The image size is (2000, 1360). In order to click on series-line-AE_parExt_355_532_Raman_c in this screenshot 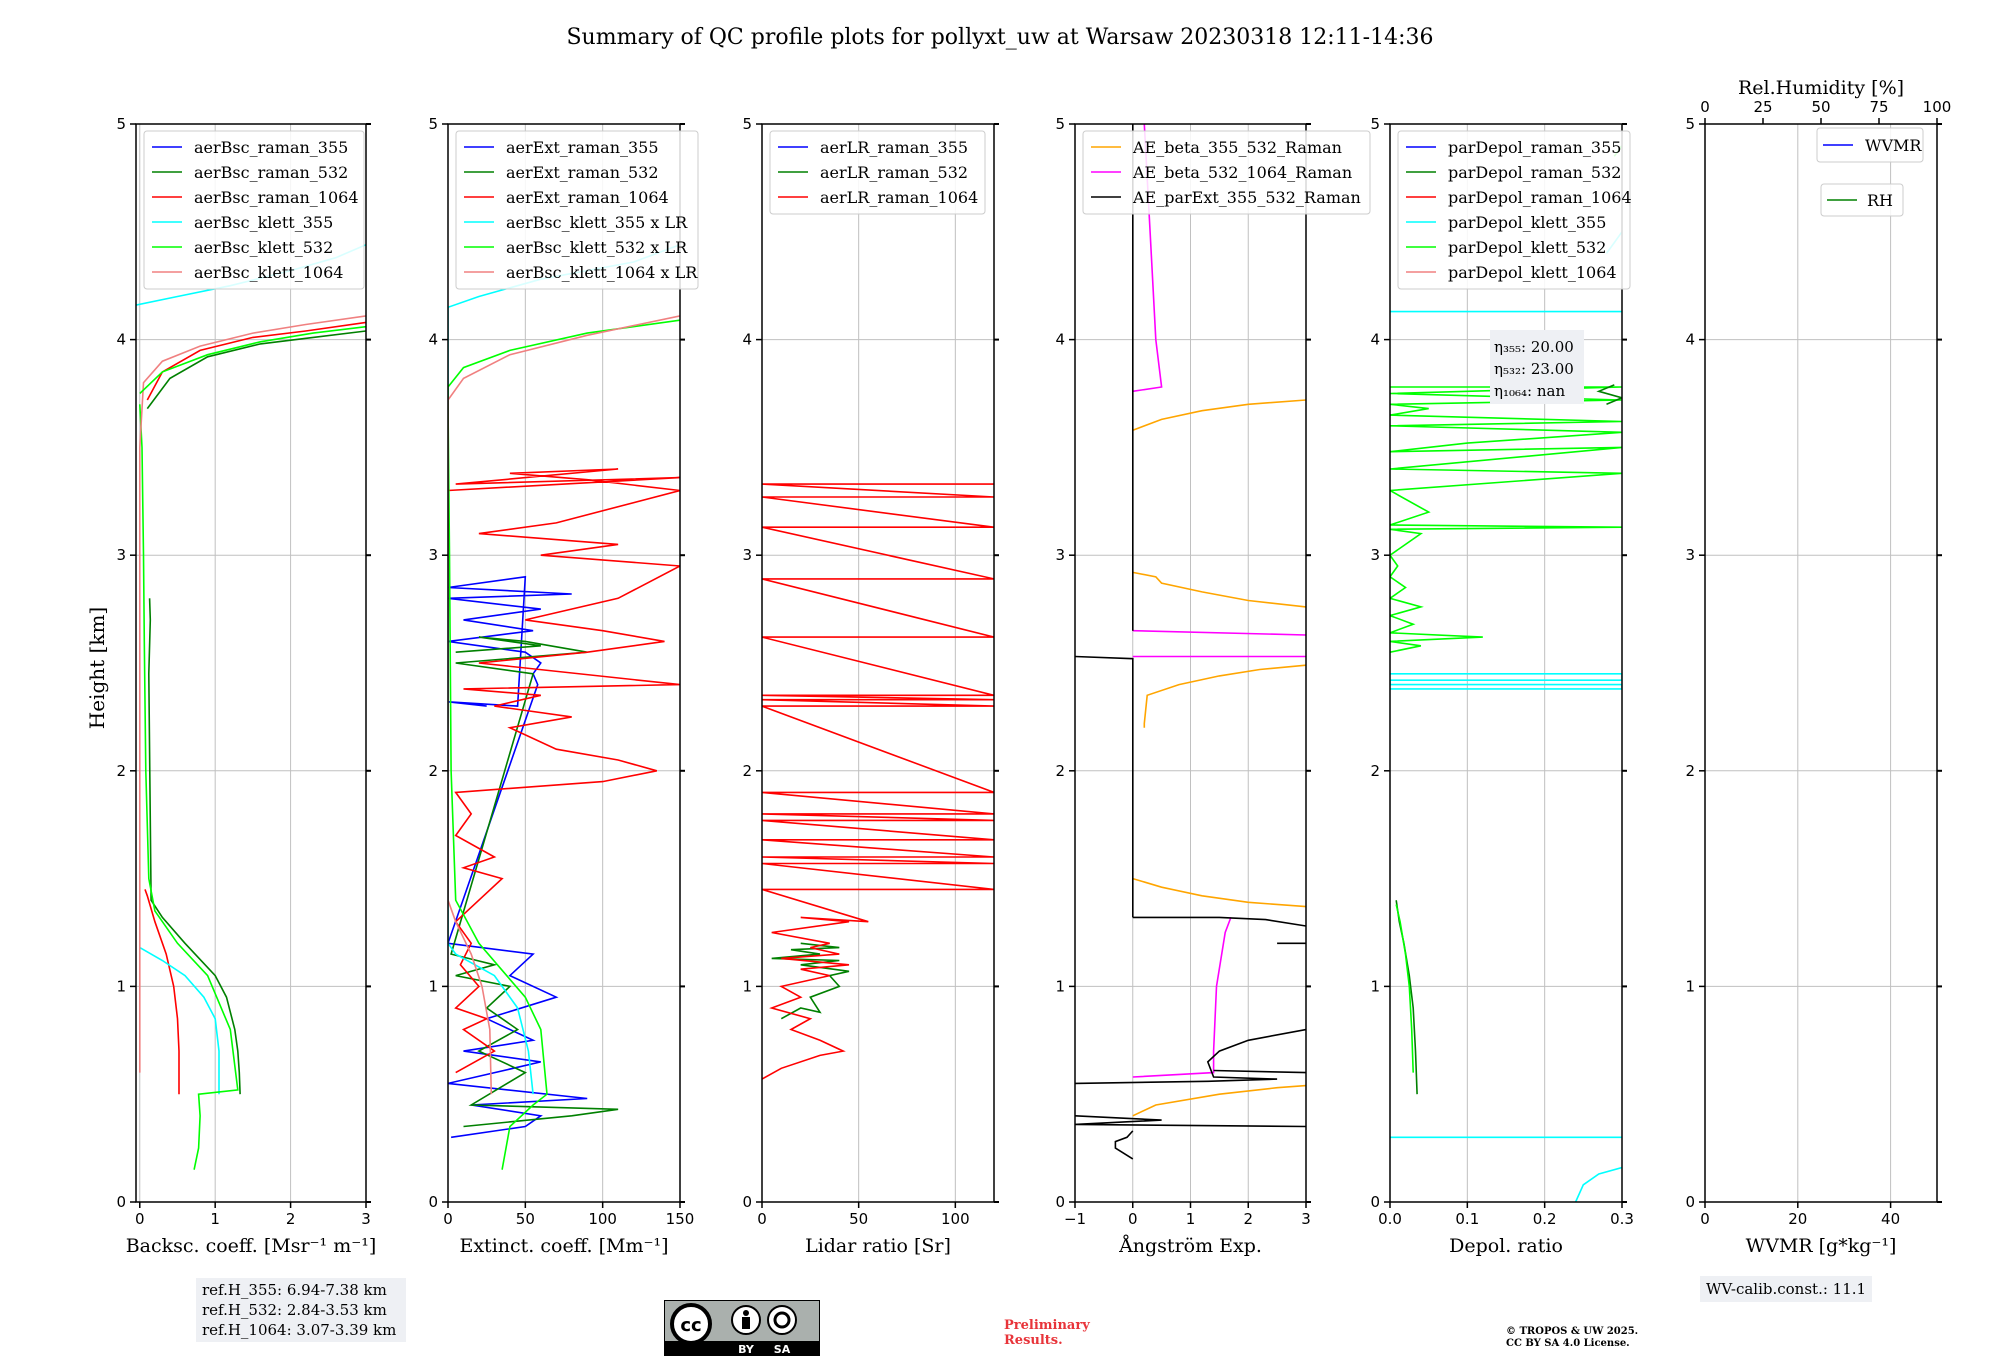, I will do `click(1190, 1056)`.